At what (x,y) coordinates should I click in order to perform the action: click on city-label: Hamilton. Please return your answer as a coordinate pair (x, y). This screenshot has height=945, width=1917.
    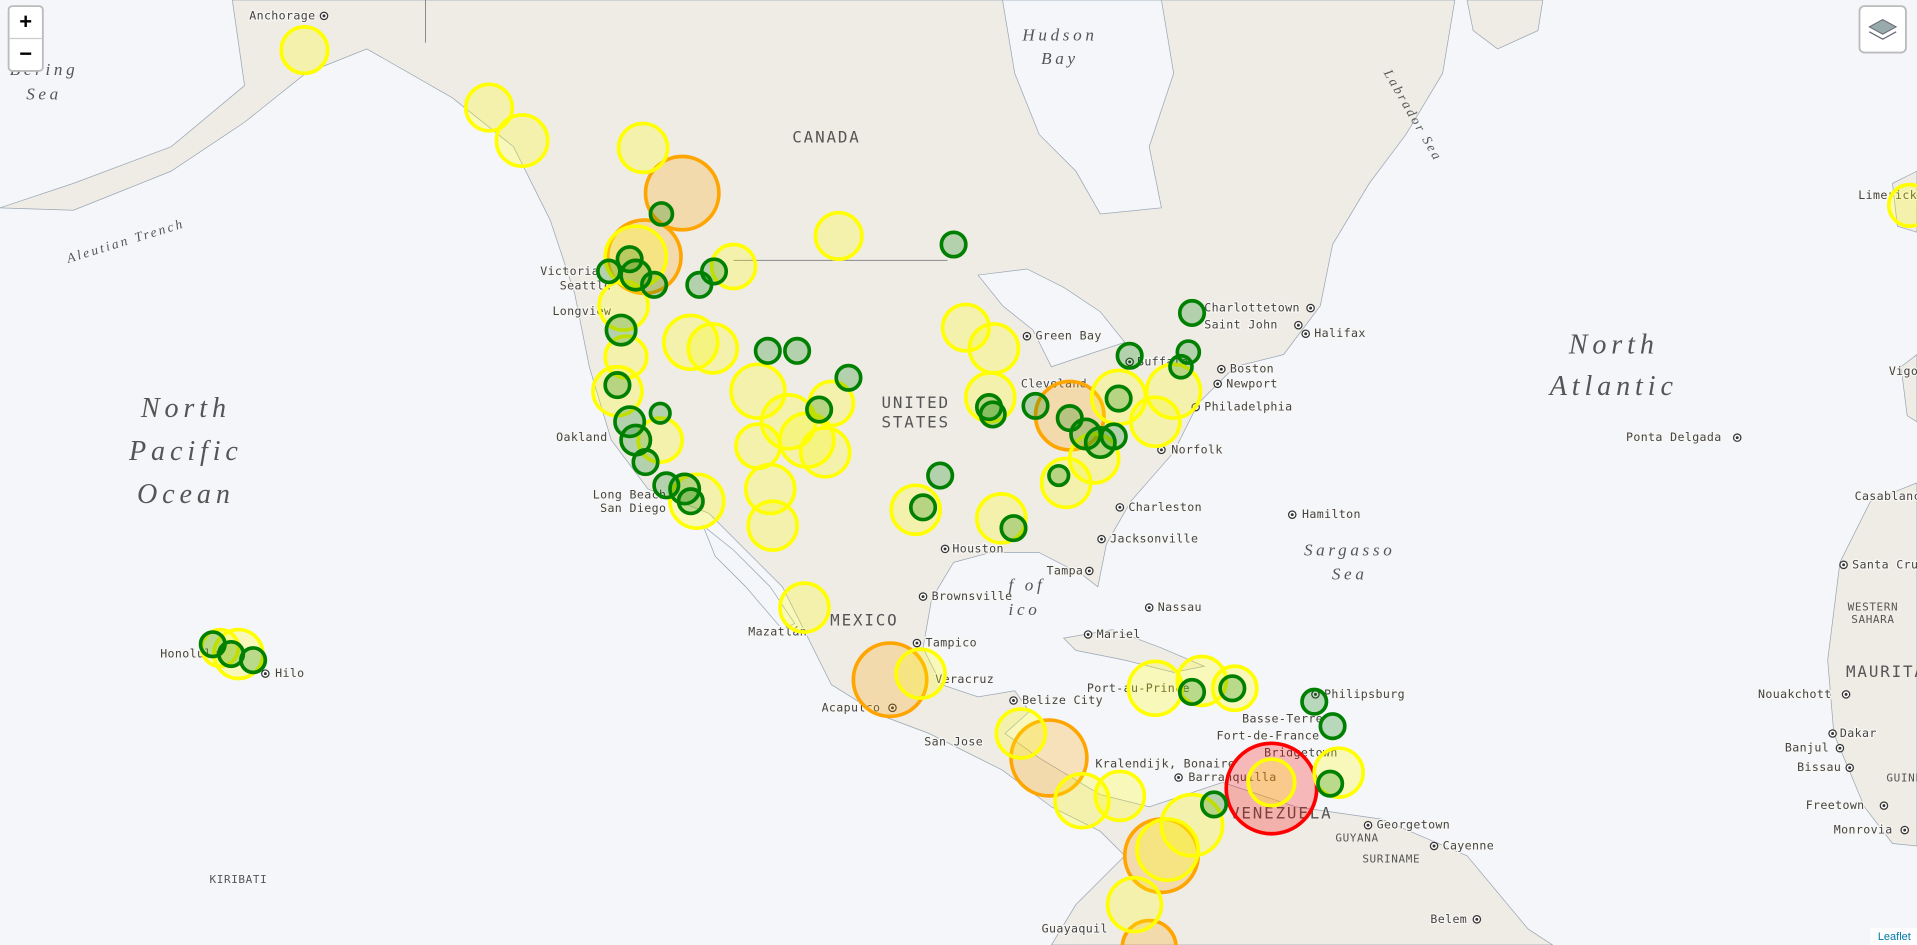
    Looking at the image, I should click on (1331, 514).